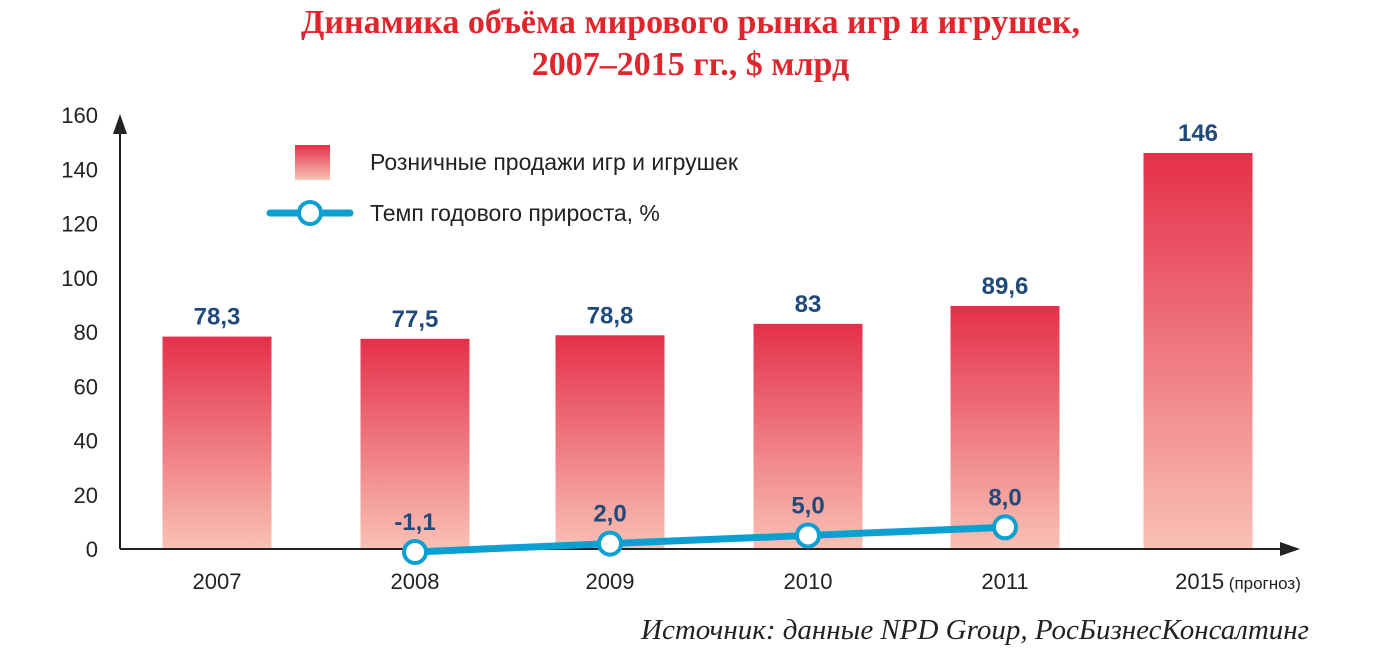  What do you see at coordinates (610, 442) in the screenshot?
I see `bar-2009` at bounding box center [610, 442].